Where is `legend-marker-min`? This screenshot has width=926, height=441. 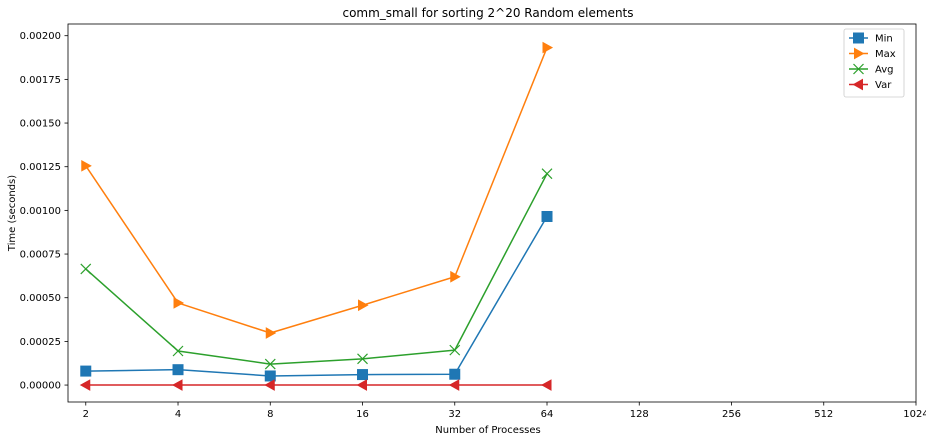 legend-marker-min is located at coordinates (858, 38).